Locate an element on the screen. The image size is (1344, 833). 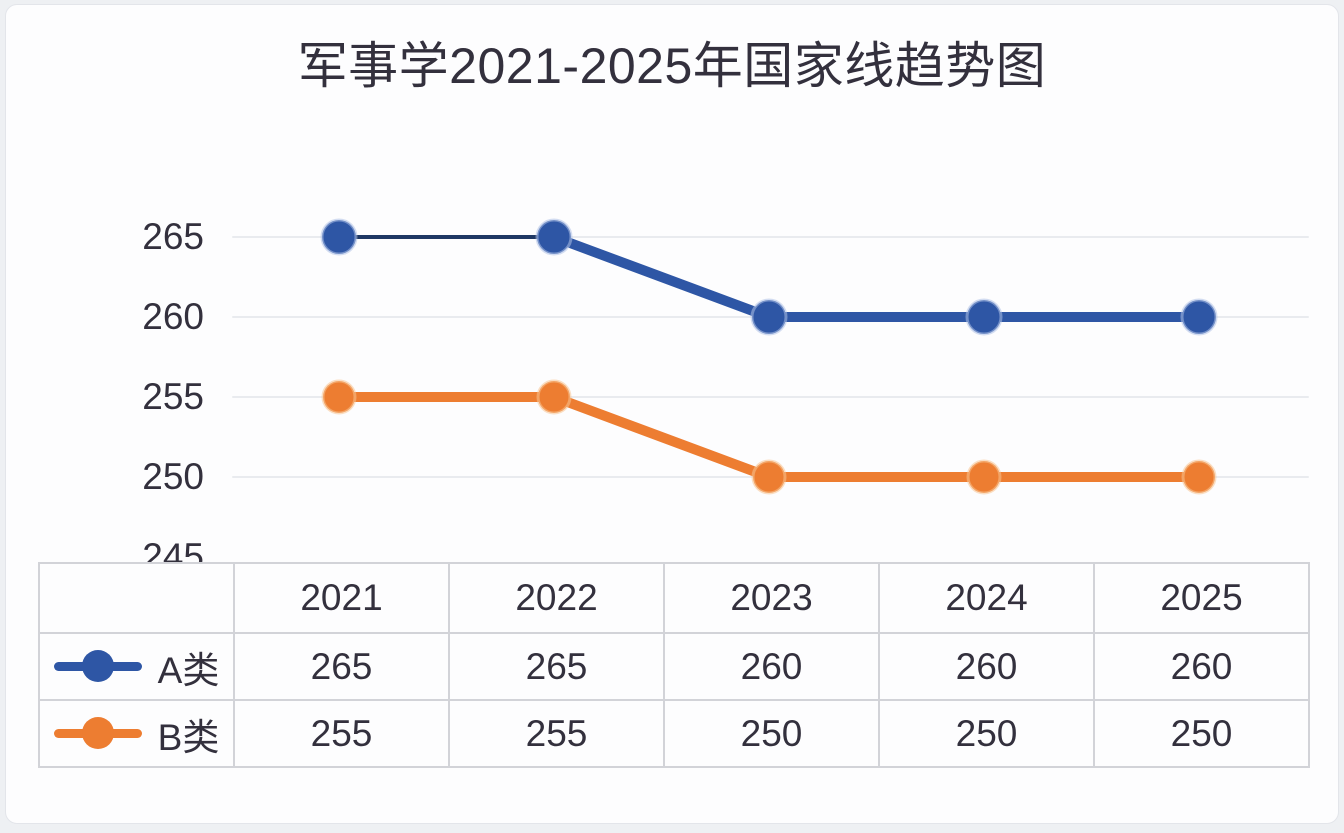
table-header-cell-2025: 2025 is located at coordinates (1201, 598).